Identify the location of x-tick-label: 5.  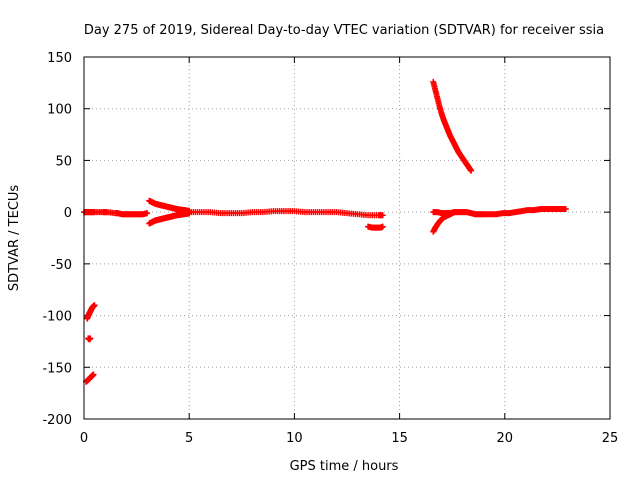
(189, 438).